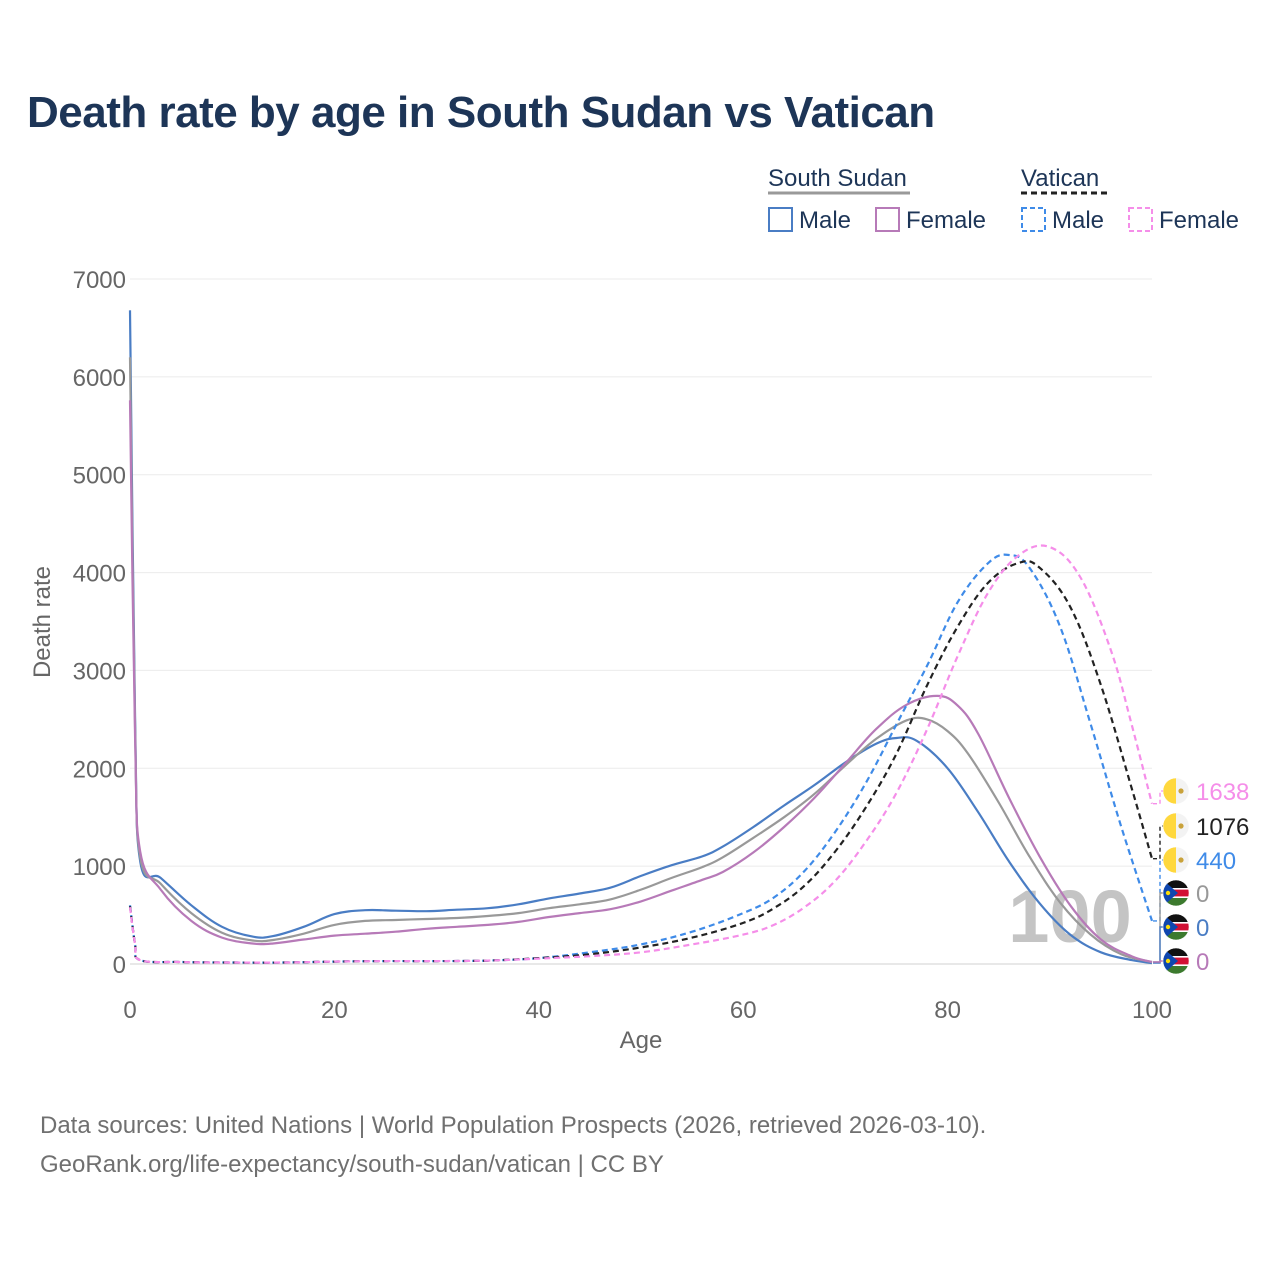 This screenshot has width=1280, height=1280. I want to click on end-label: 1076, so click(1201, 836).